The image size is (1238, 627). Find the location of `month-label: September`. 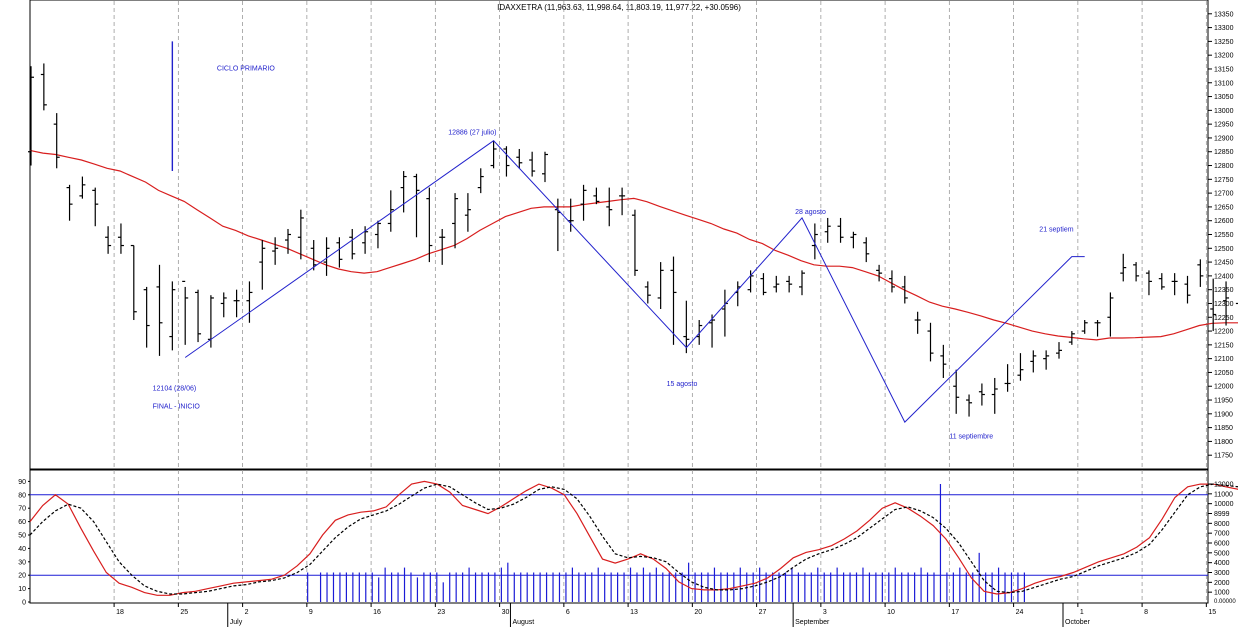

month-label: September is located at coordinates (812, 622).